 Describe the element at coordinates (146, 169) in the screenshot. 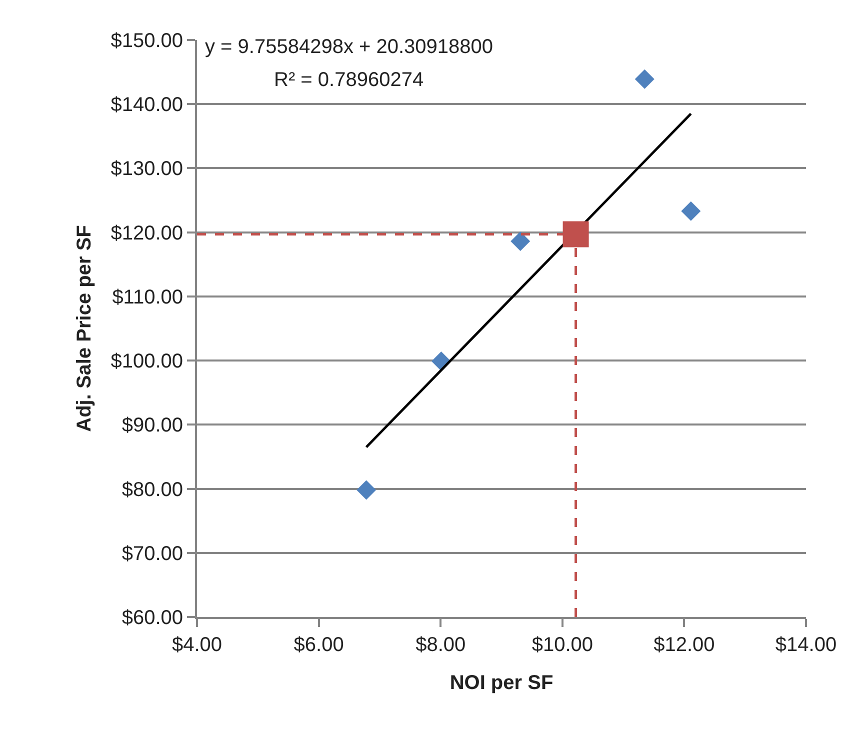

I see `y-tick-label: $130.00` at that location.